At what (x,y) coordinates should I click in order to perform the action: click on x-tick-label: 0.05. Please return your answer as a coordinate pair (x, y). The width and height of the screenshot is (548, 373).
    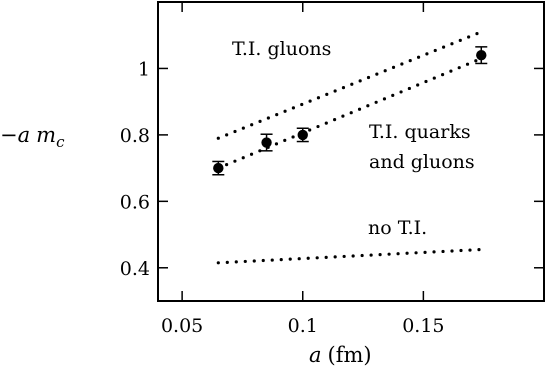
    Looking at the image, I should click on (182, 326).